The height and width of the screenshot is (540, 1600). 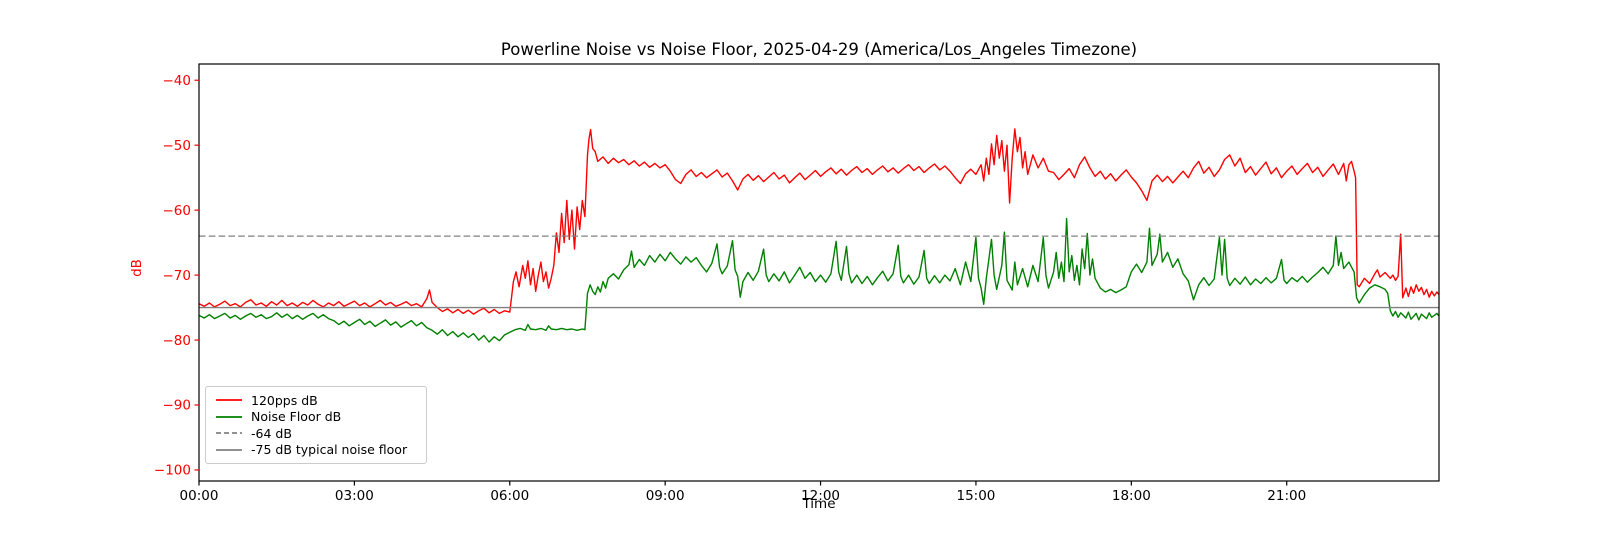 What do you see at coordinates (177, 211) in the screenshot?
I see `y-tick-label: −60` at bounding box center [177, 211].